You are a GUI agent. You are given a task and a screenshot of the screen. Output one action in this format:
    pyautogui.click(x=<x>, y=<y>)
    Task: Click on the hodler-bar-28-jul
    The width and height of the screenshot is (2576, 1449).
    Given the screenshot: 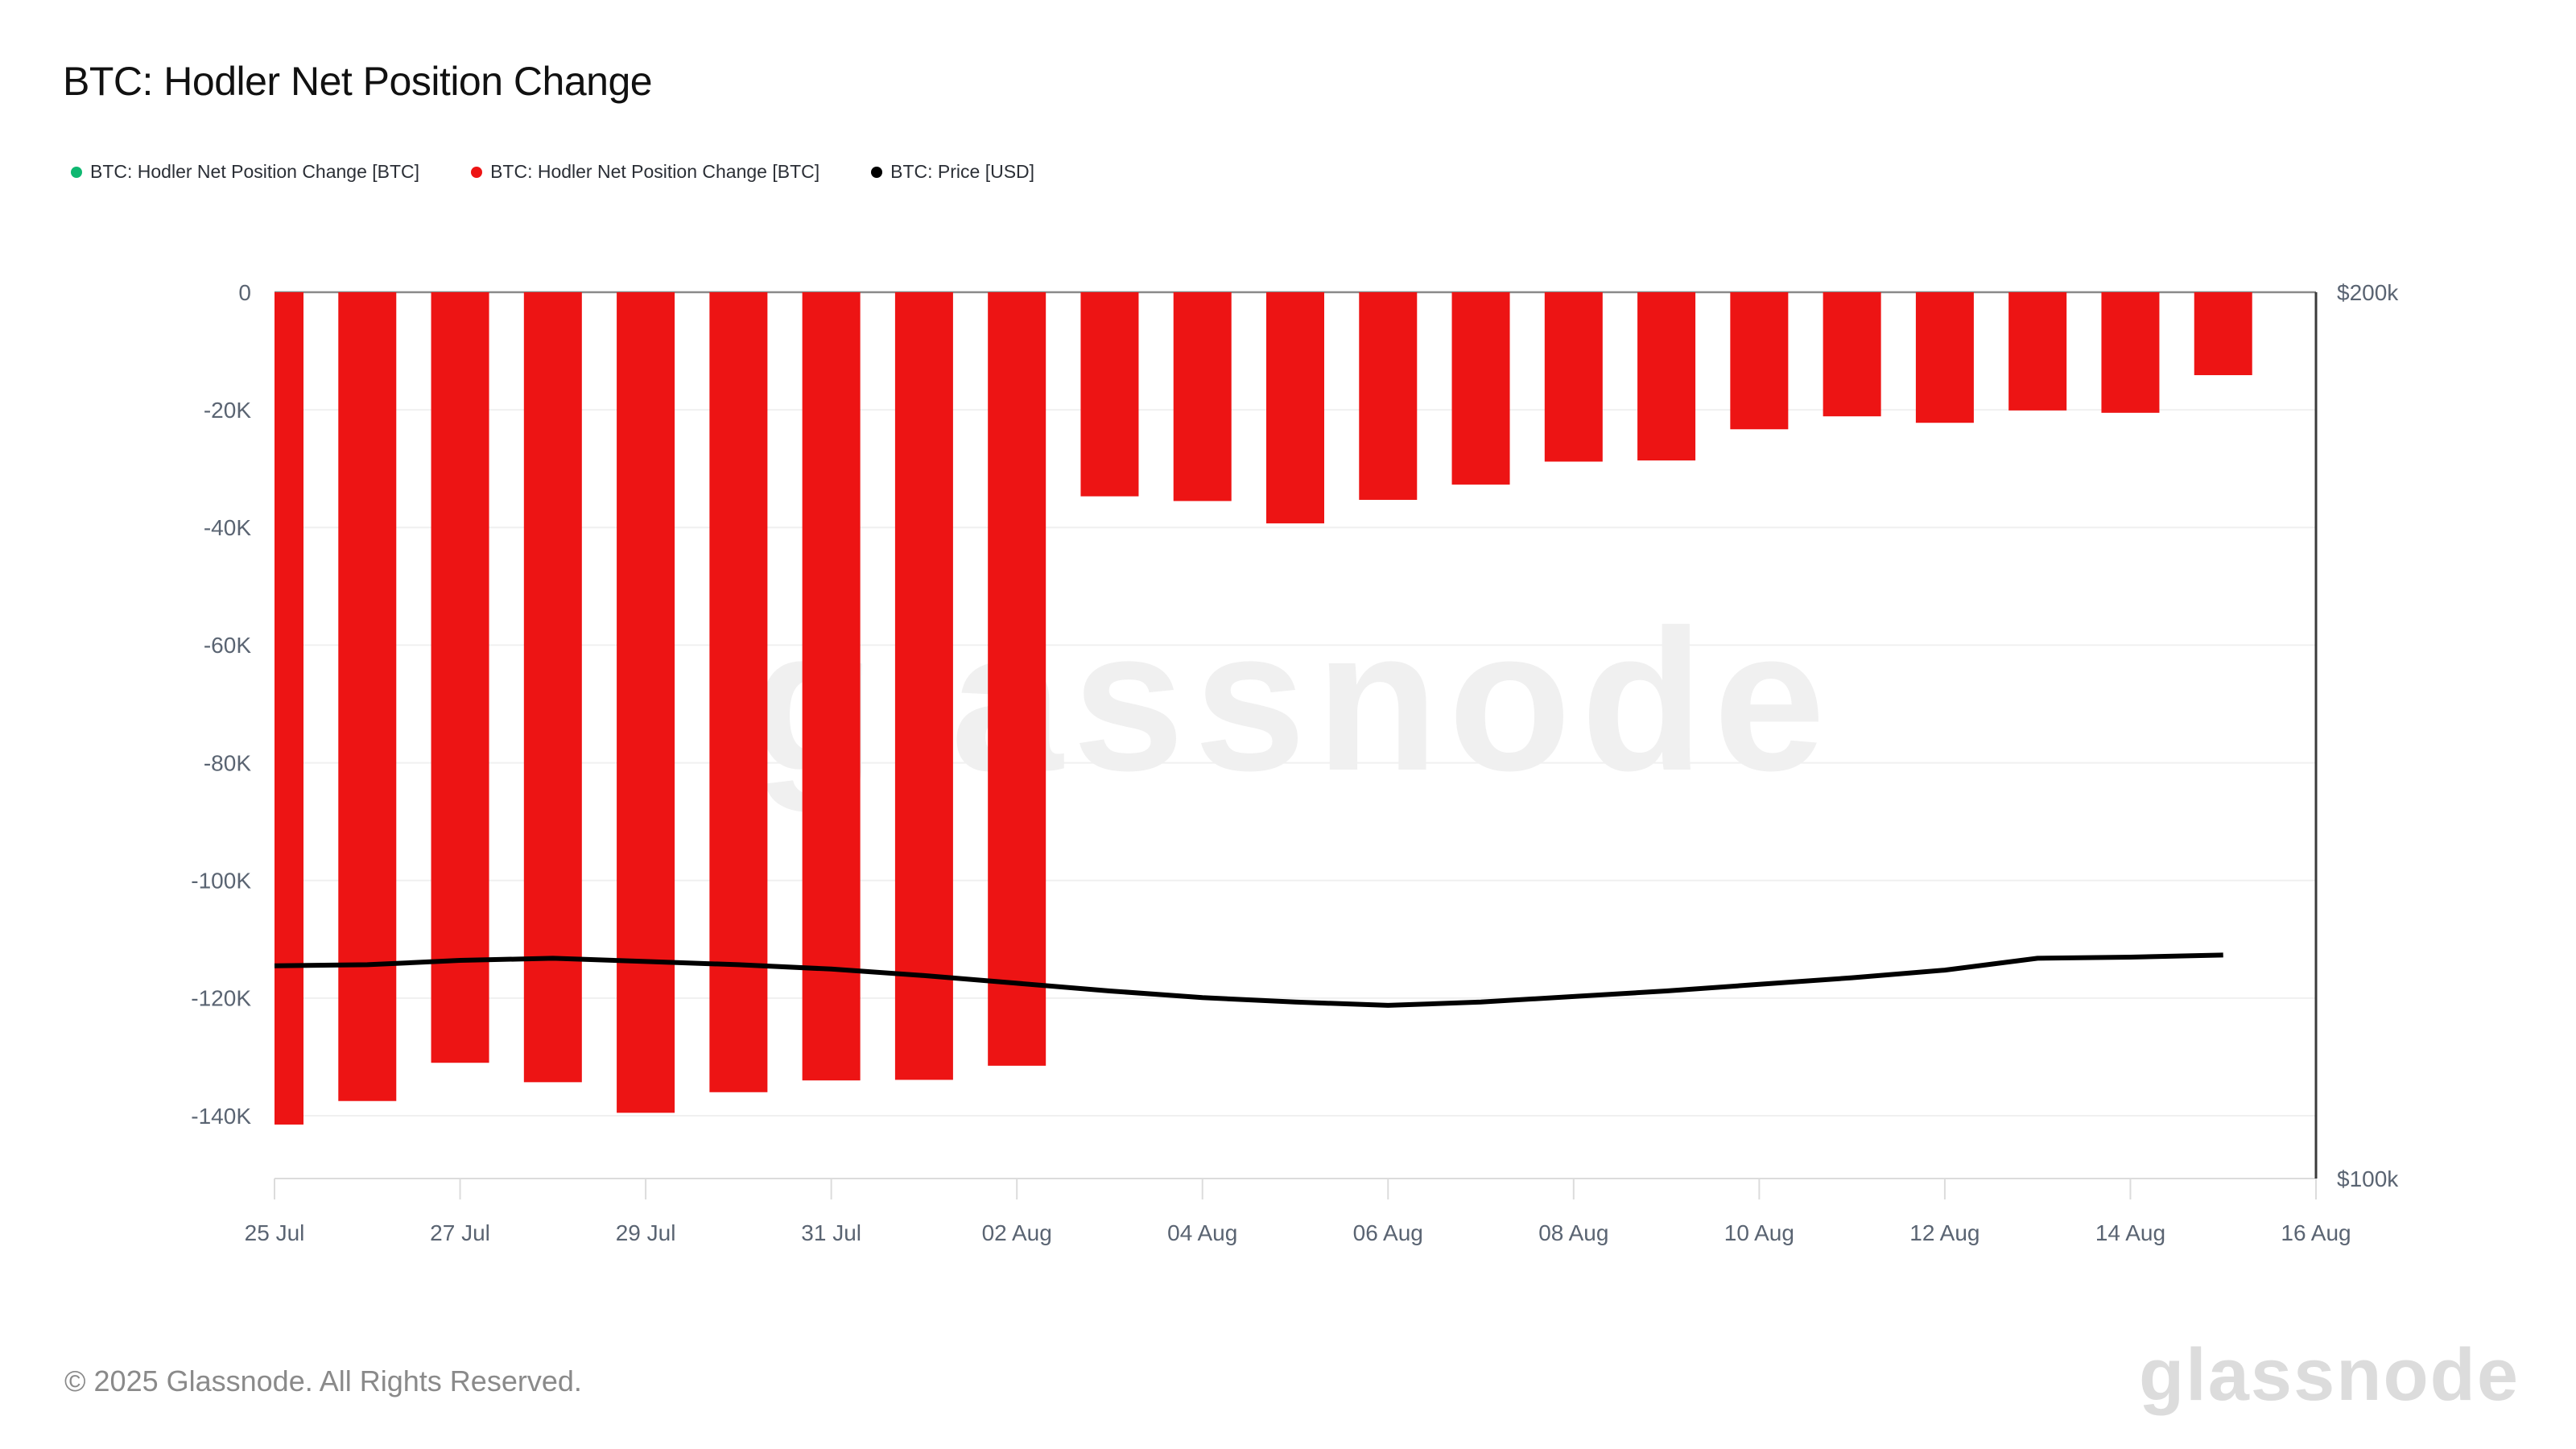 What is the action you would take?
    pyautogui.click(x=552, y=687)
    